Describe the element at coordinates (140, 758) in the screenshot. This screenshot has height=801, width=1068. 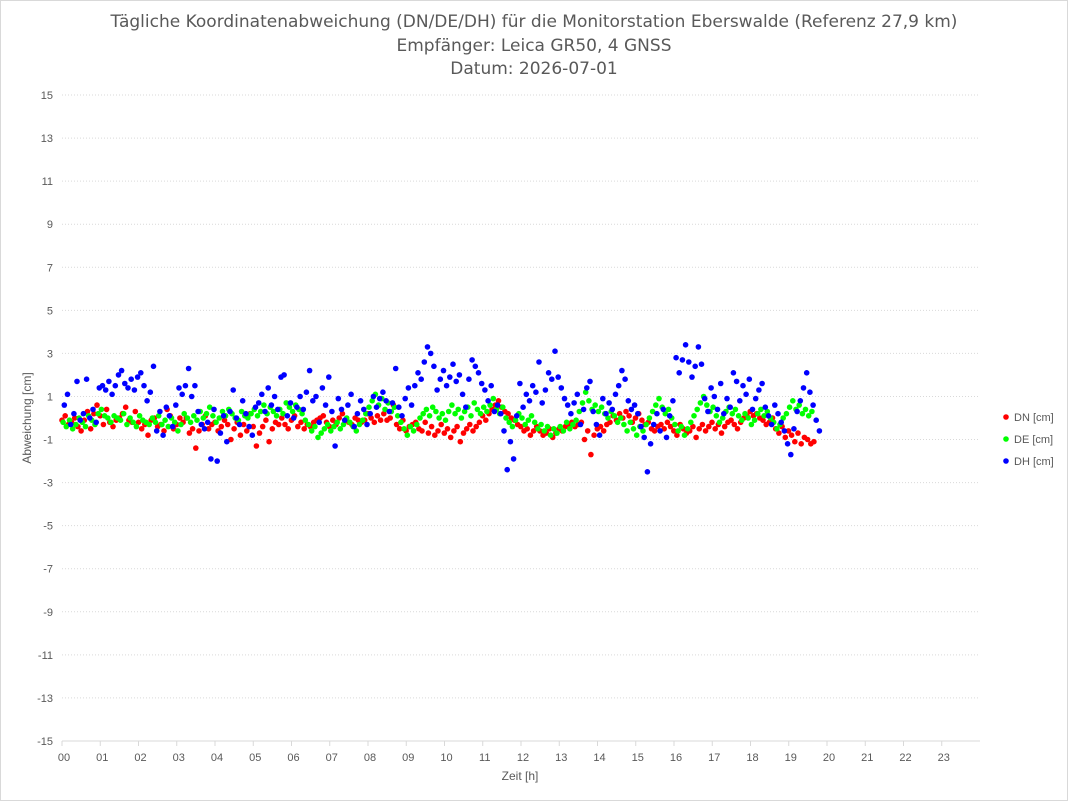
I see `x-tick-label: 02` at that location.